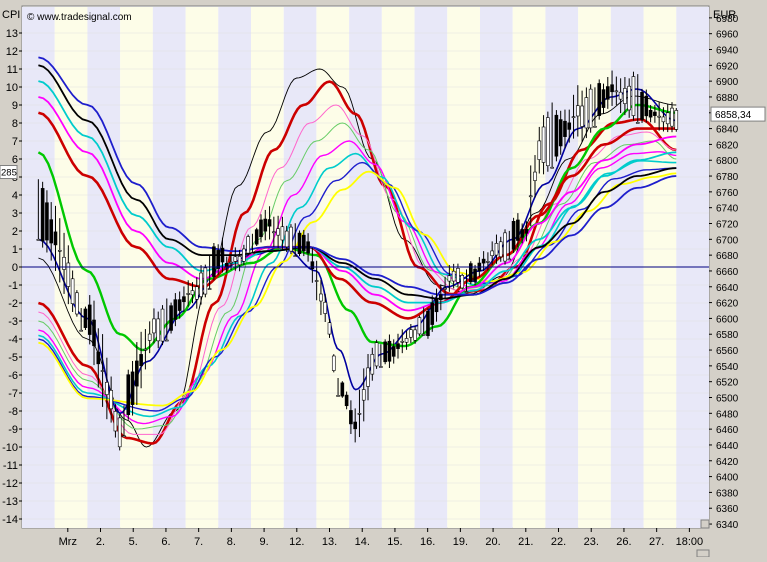 This screenshot has height=562, width=767. Describe the element at coordinates (10, 502) in the screenshot. I see `left-tick-label: -13` at that location.